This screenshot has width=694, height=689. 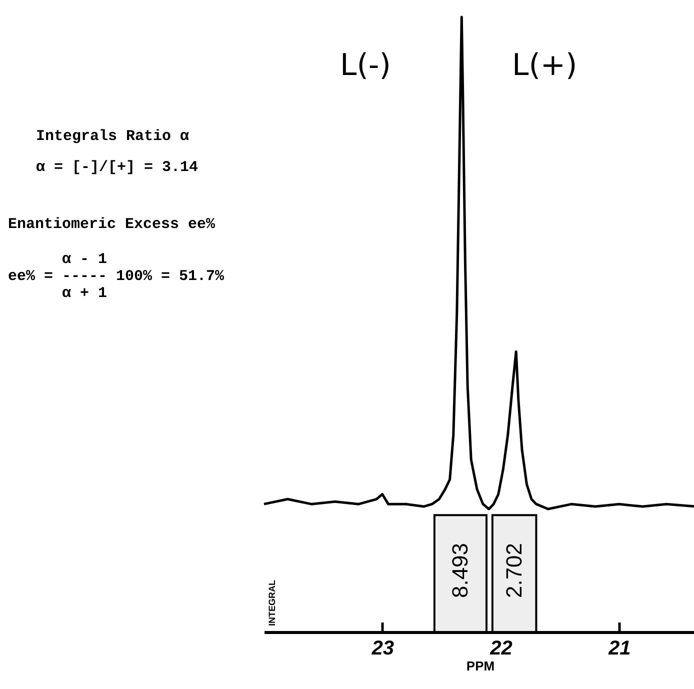 I want to click on text: α = [-]/[+] = 3.14, so click(x=118, y=167).